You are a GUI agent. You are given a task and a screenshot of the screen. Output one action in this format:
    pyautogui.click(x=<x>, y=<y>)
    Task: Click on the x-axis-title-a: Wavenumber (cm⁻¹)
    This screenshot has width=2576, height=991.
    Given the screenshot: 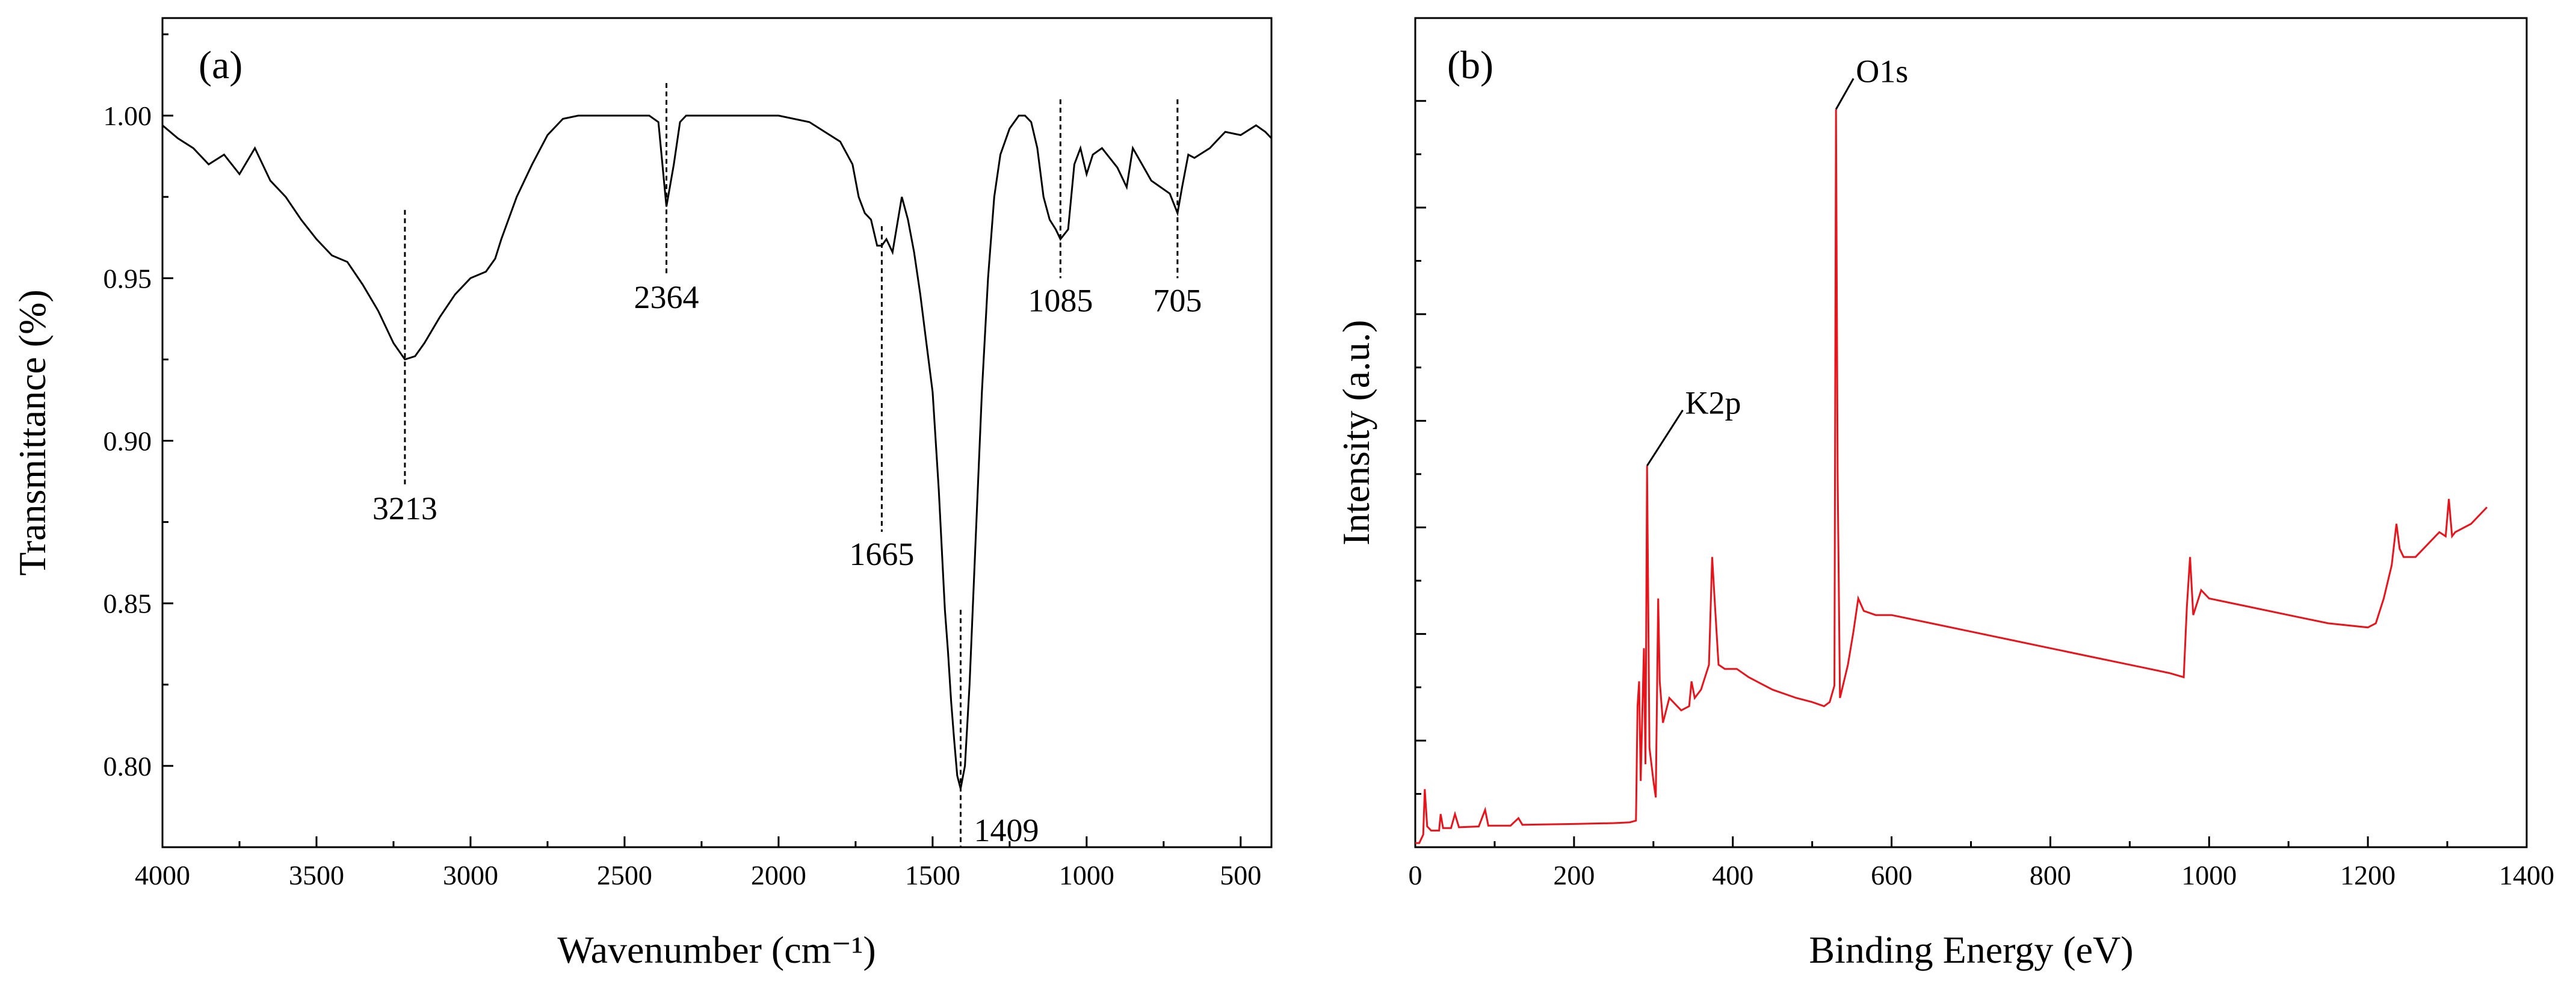 What is the action you would take?
    pyautogui.click(x=716, y=950)
    